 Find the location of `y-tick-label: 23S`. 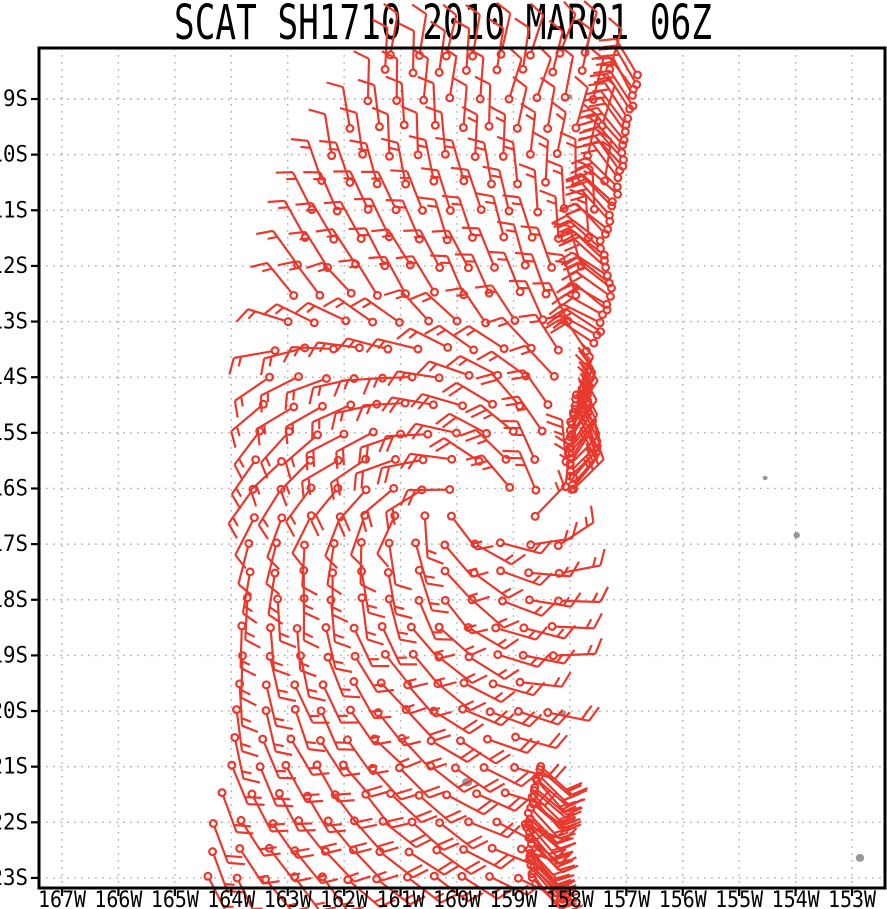

y-tick-label: 23S is located at coordinates (14, 878).